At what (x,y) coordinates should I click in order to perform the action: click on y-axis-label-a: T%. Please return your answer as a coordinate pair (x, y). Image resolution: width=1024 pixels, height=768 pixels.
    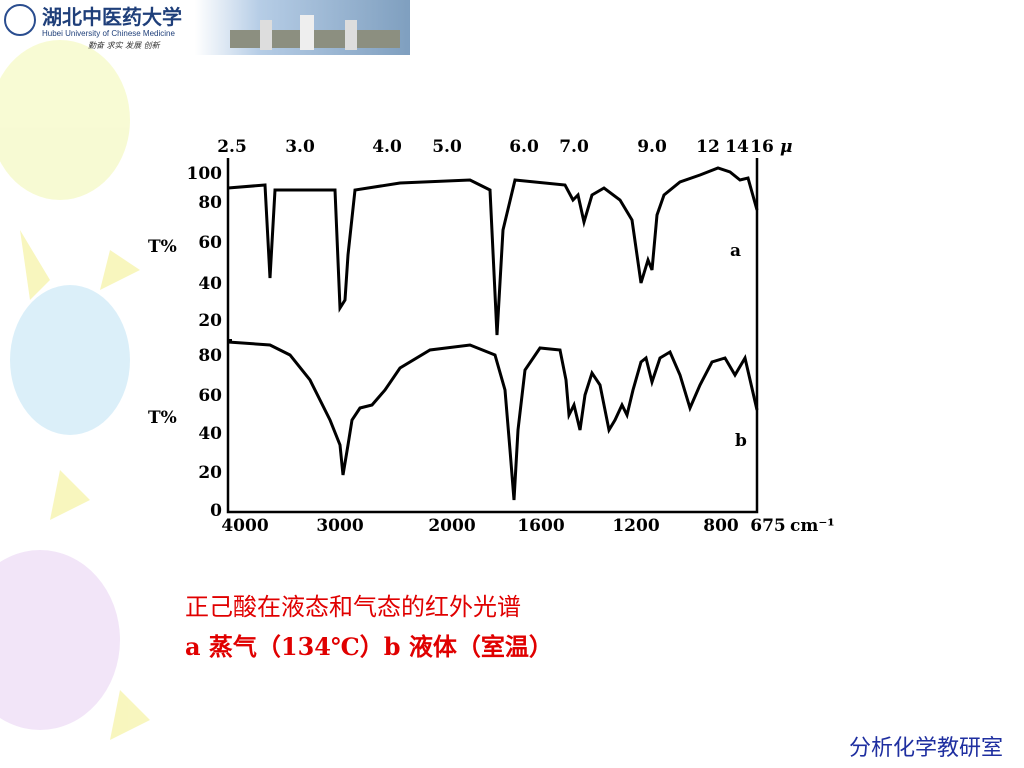
    Looking at the image, I should click on (162, 247).